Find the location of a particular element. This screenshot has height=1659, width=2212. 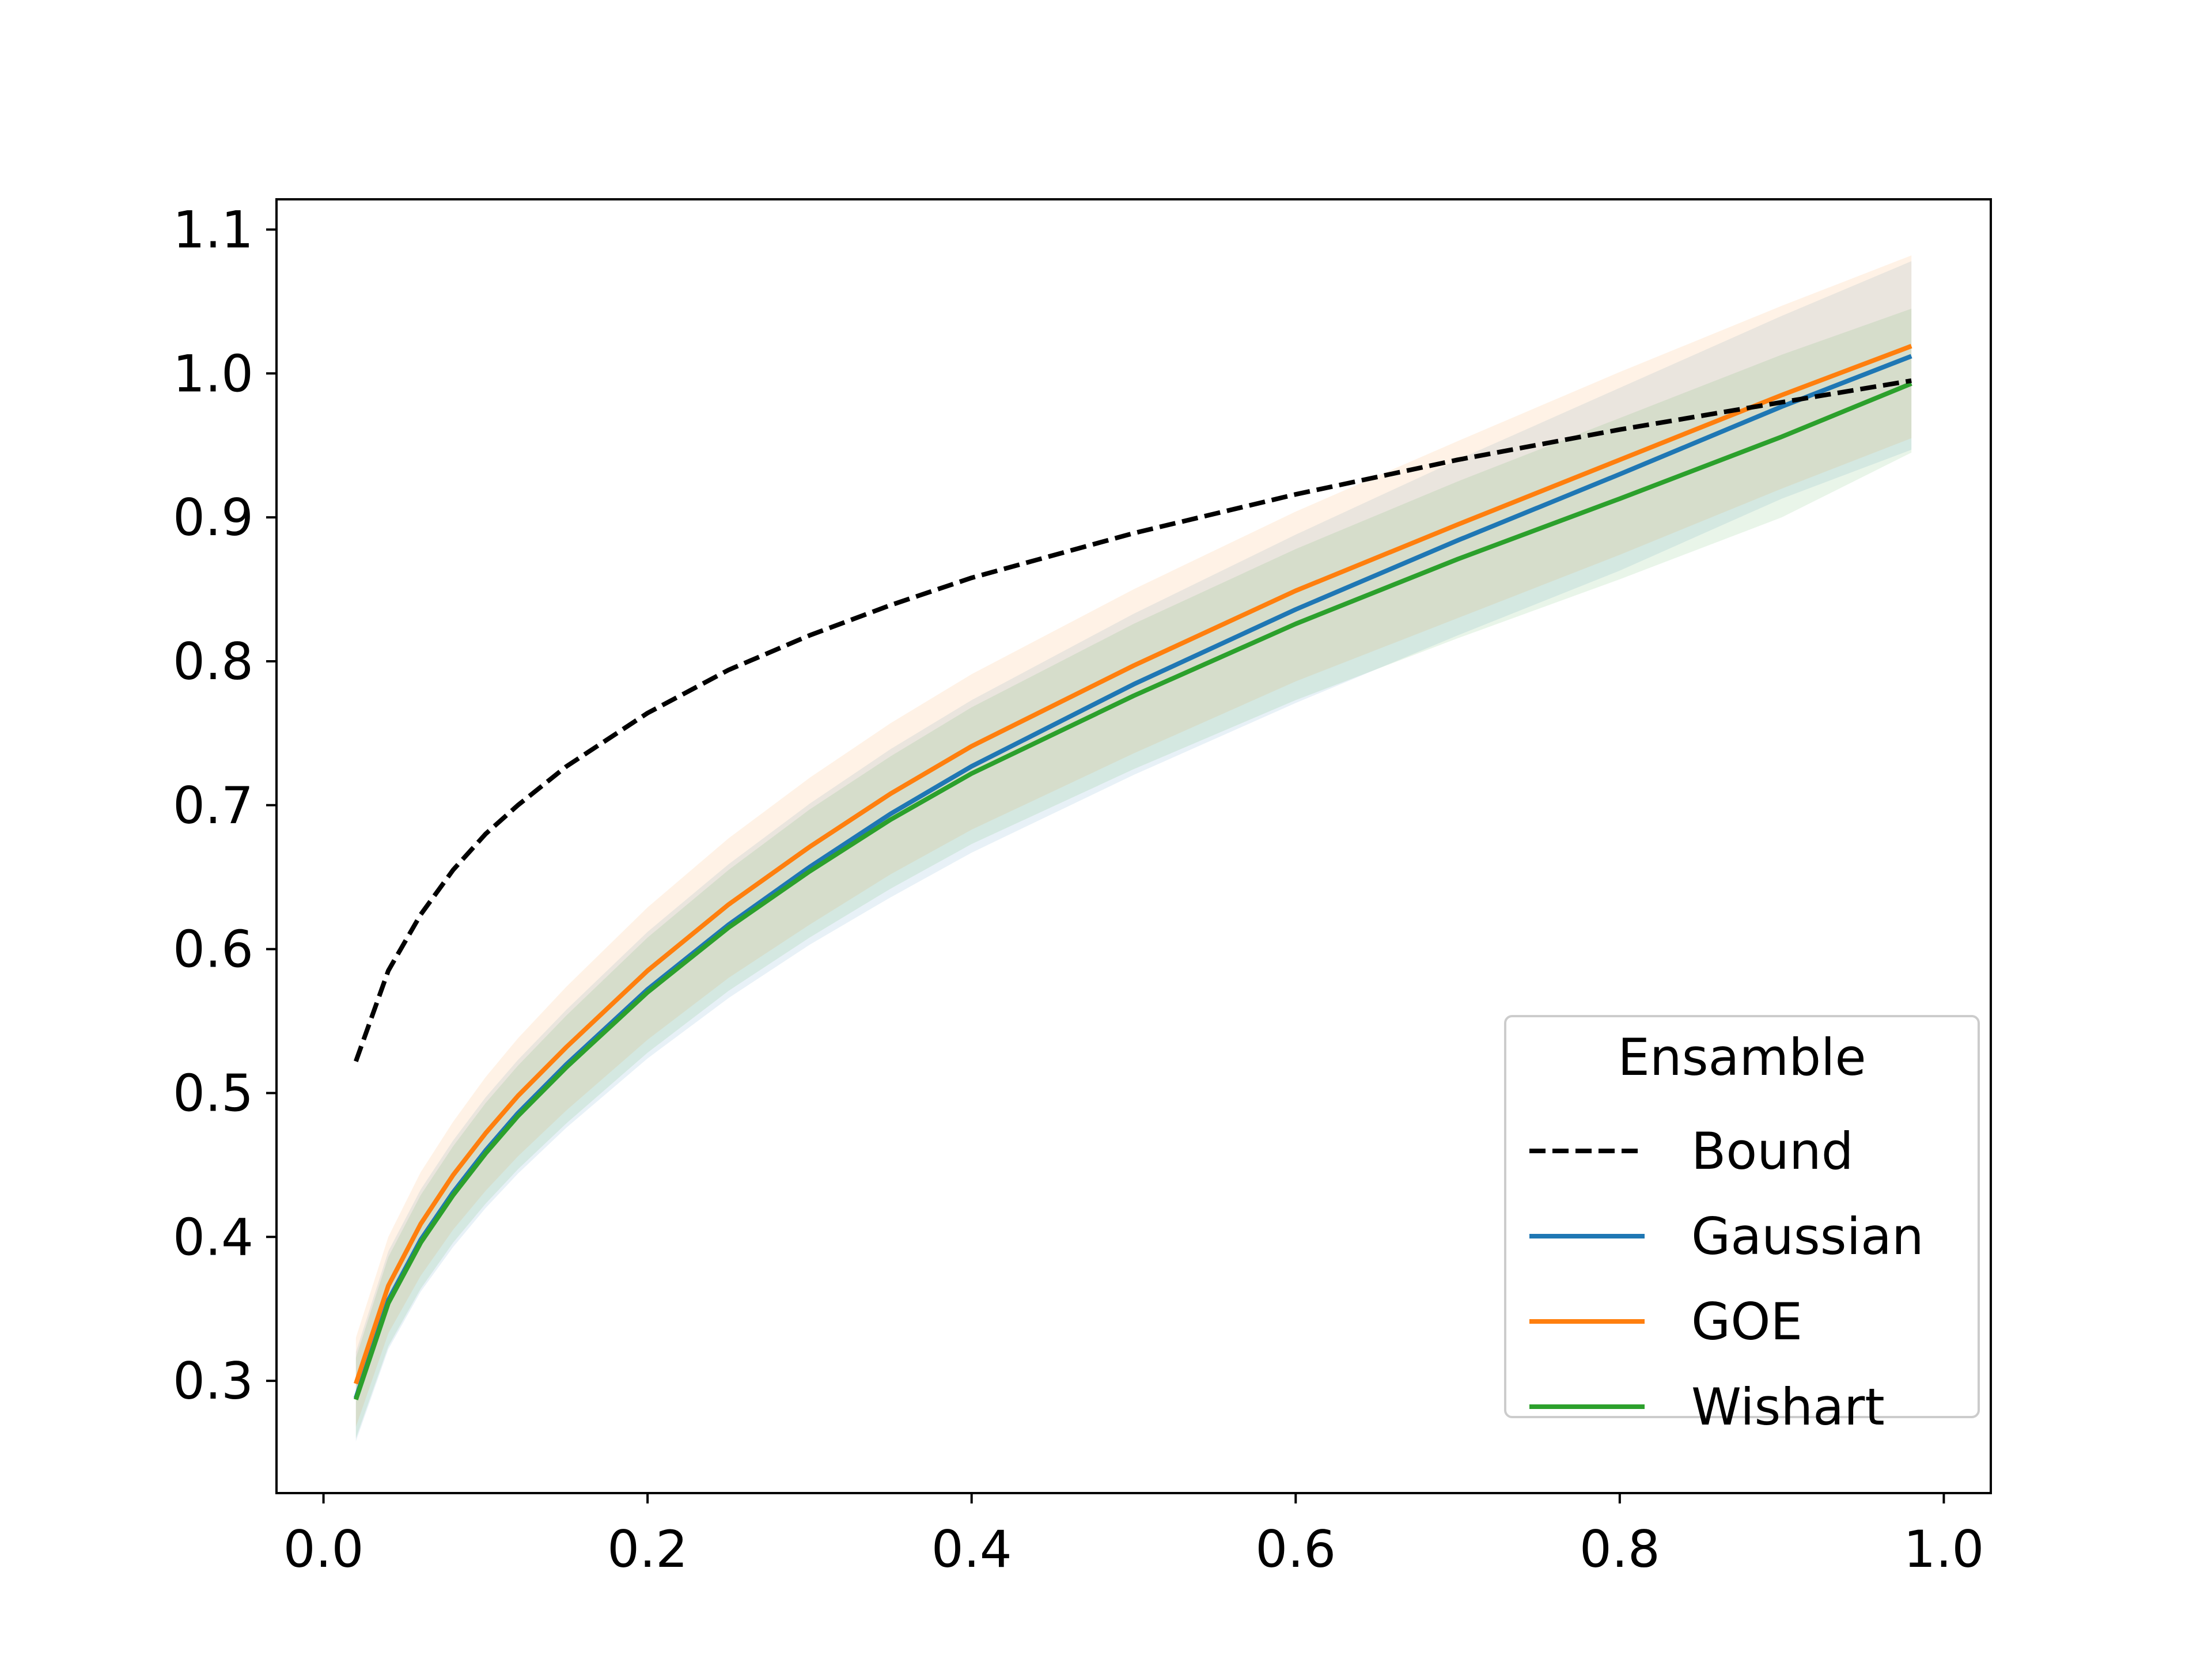

legend-box is located at coordinates (1742, 1216).